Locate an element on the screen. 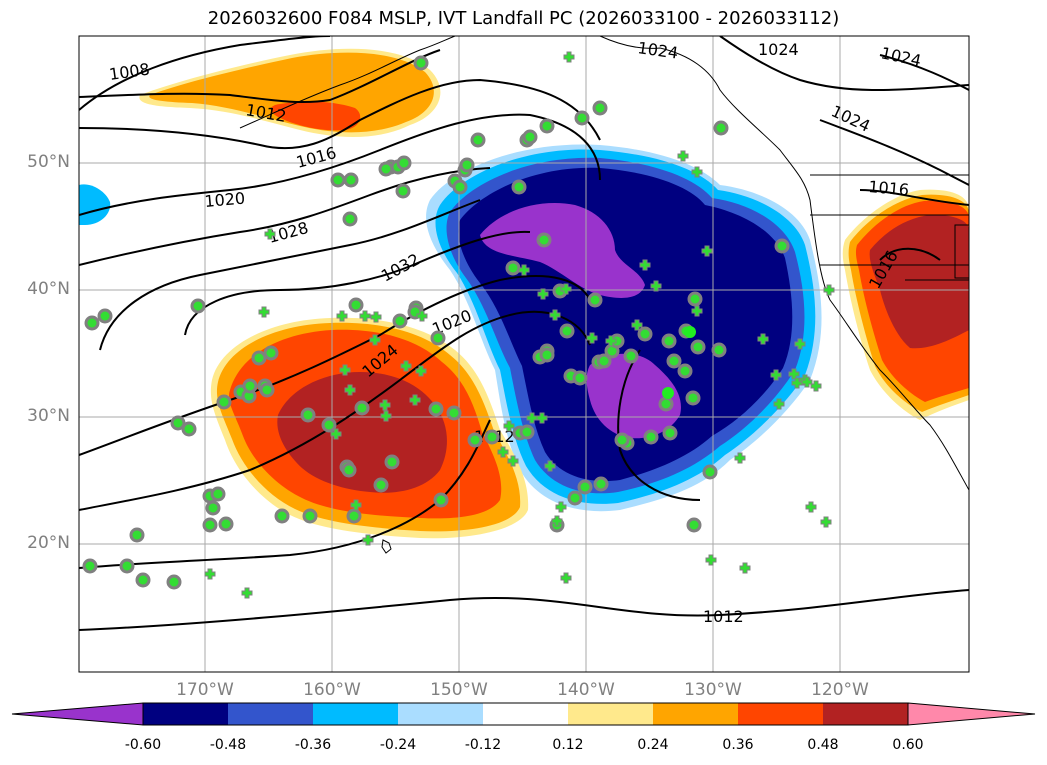 The width and height of the screenshot is (1047, 765). isobar-label: 1024 is located at coordinates (901, 56).